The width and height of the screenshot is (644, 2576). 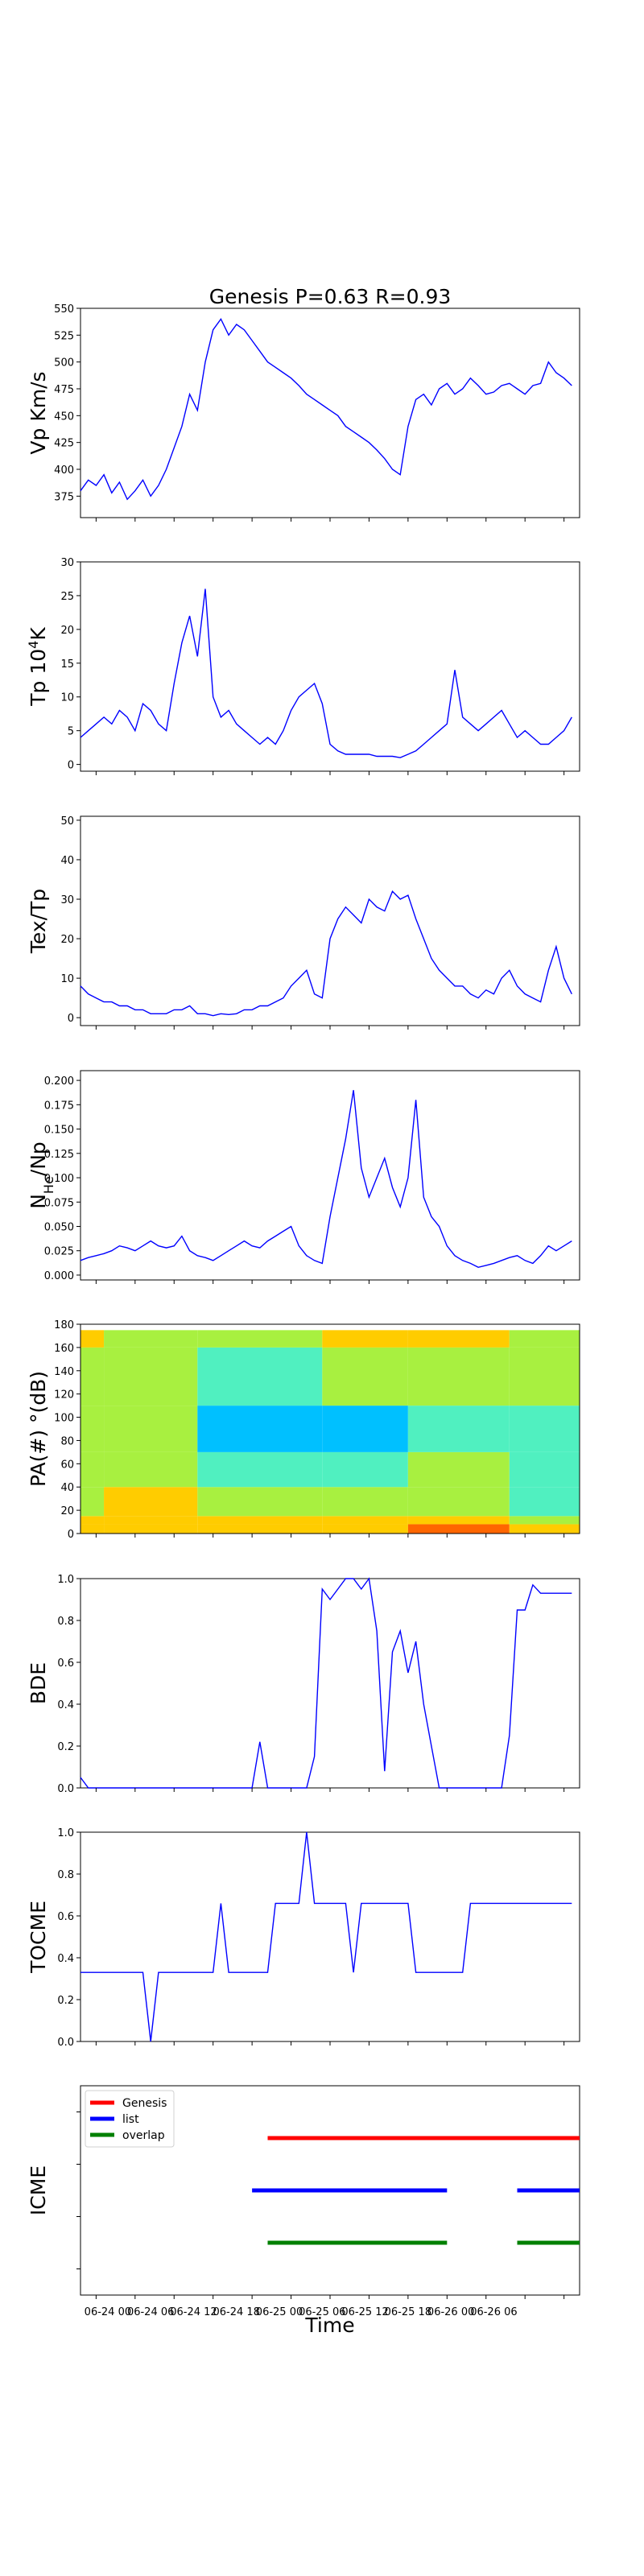 I want to click on y-tick-label: 500, so click(x=64, y=363).